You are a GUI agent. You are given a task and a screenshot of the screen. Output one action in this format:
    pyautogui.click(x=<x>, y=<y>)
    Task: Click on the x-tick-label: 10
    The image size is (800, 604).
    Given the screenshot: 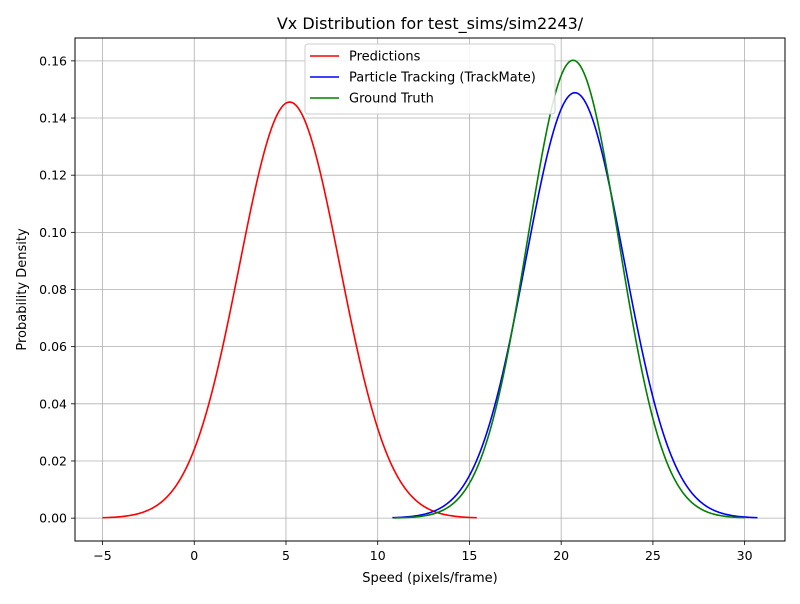 What is the action you would take?
    pyautogui.click(x=378, y=555)
    